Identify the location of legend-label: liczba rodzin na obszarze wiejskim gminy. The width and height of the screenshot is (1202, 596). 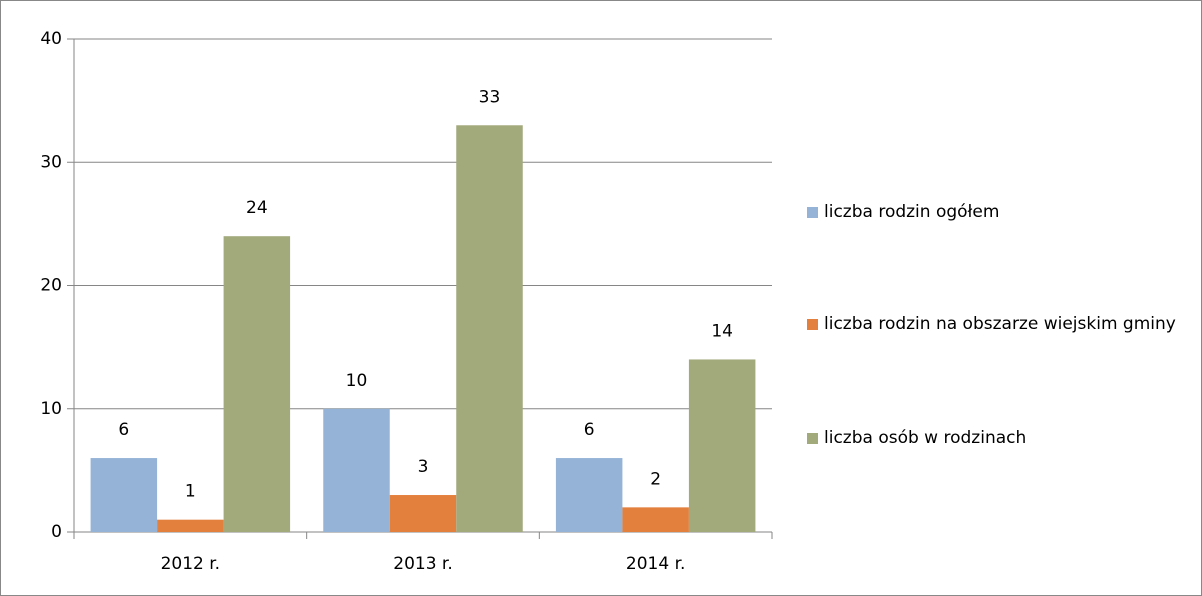
(1000, 324).